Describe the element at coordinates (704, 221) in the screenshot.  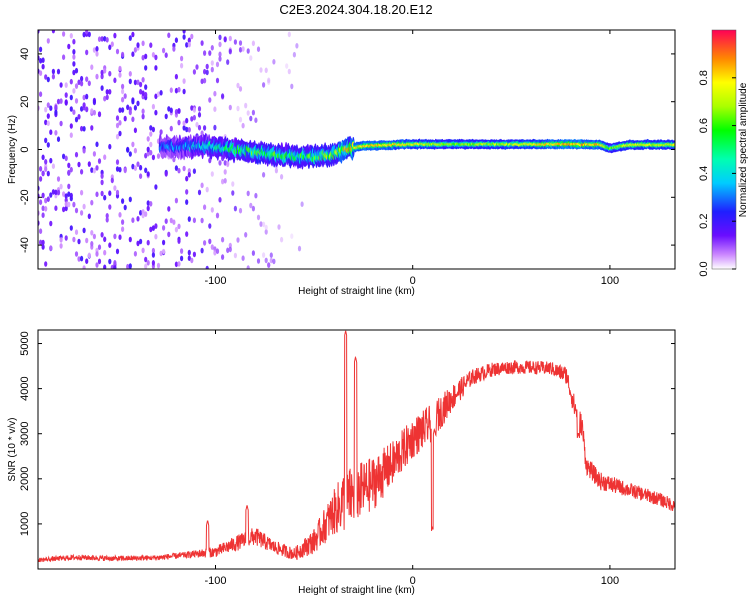
I see `colorbar-tick-label: 0.2` at that location.